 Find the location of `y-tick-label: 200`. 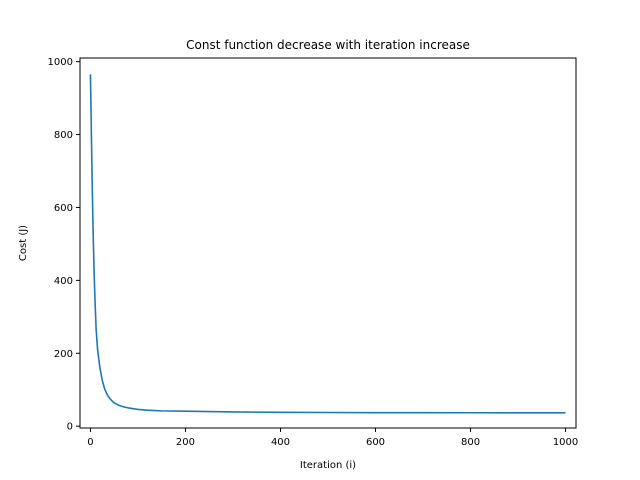

y-tick-label: 200 is located at coordinates (63, 354).